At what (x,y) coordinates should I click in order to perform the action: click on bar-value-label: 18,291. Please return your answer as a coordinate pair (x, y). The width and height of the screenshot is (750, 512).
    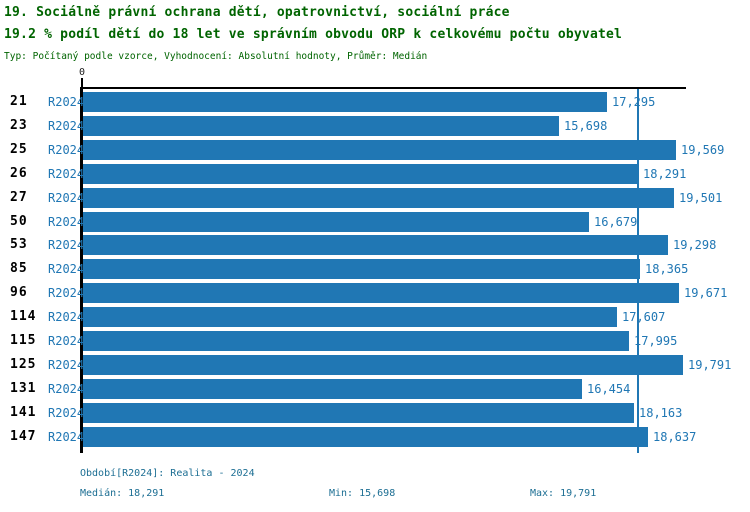
    Looking at the image, I should click on (665, 174).